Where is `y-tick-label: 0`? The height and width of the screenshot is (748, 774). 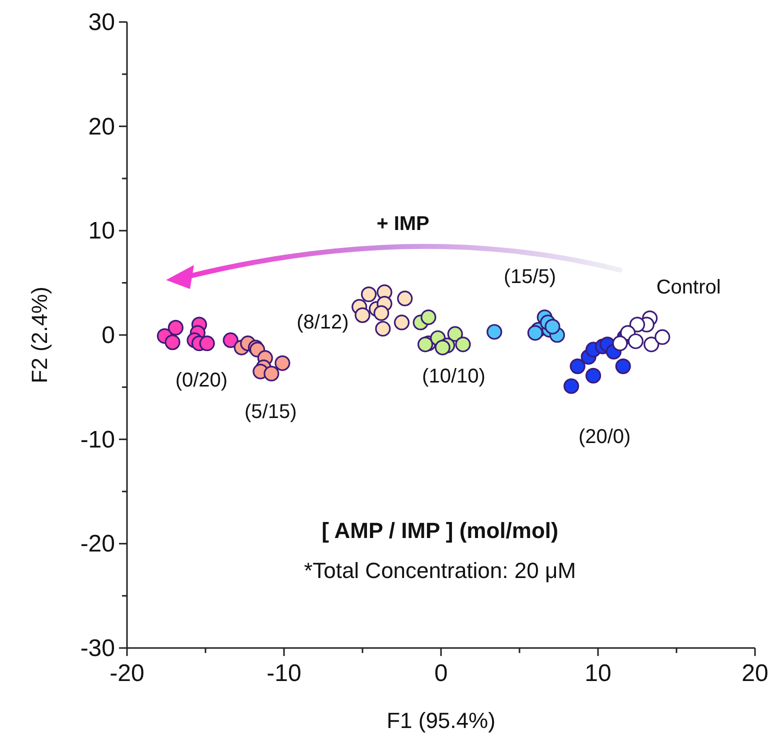 y-tick-label: 0 is located at coordinates (108, 335).